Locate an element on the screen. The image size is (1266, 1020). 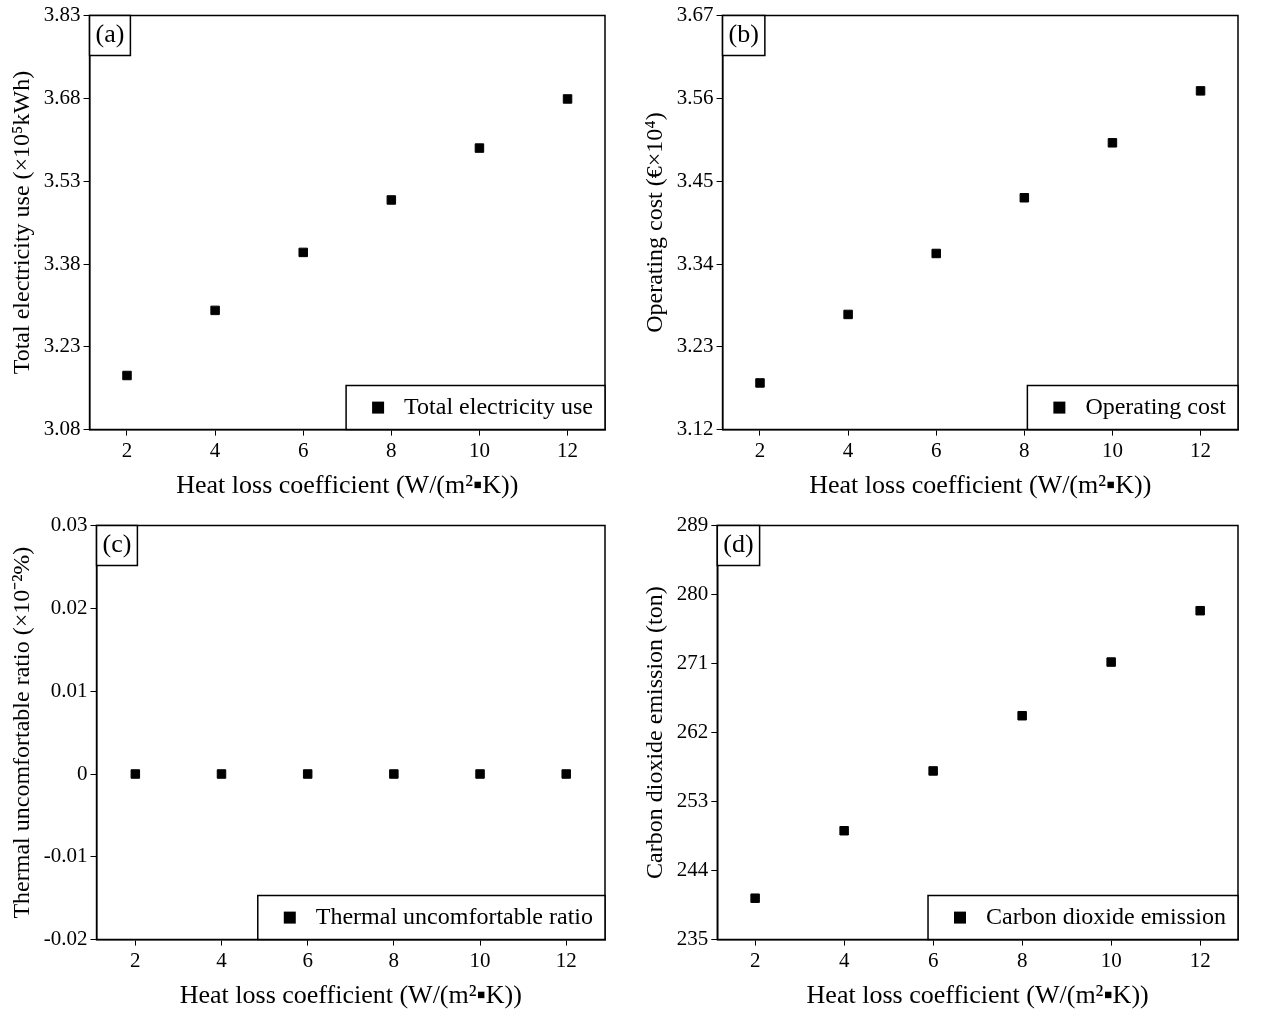
y-tick-label: 3.38 is located at coordinates (62, 262).